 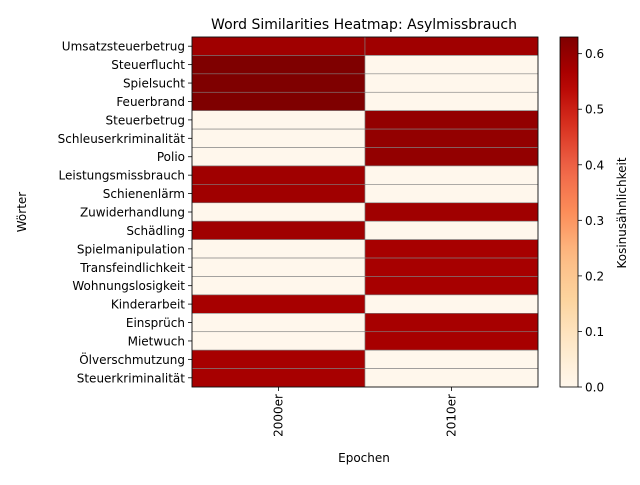 I want to click on y-tick-label: Polio, so click(x=171, y=157).